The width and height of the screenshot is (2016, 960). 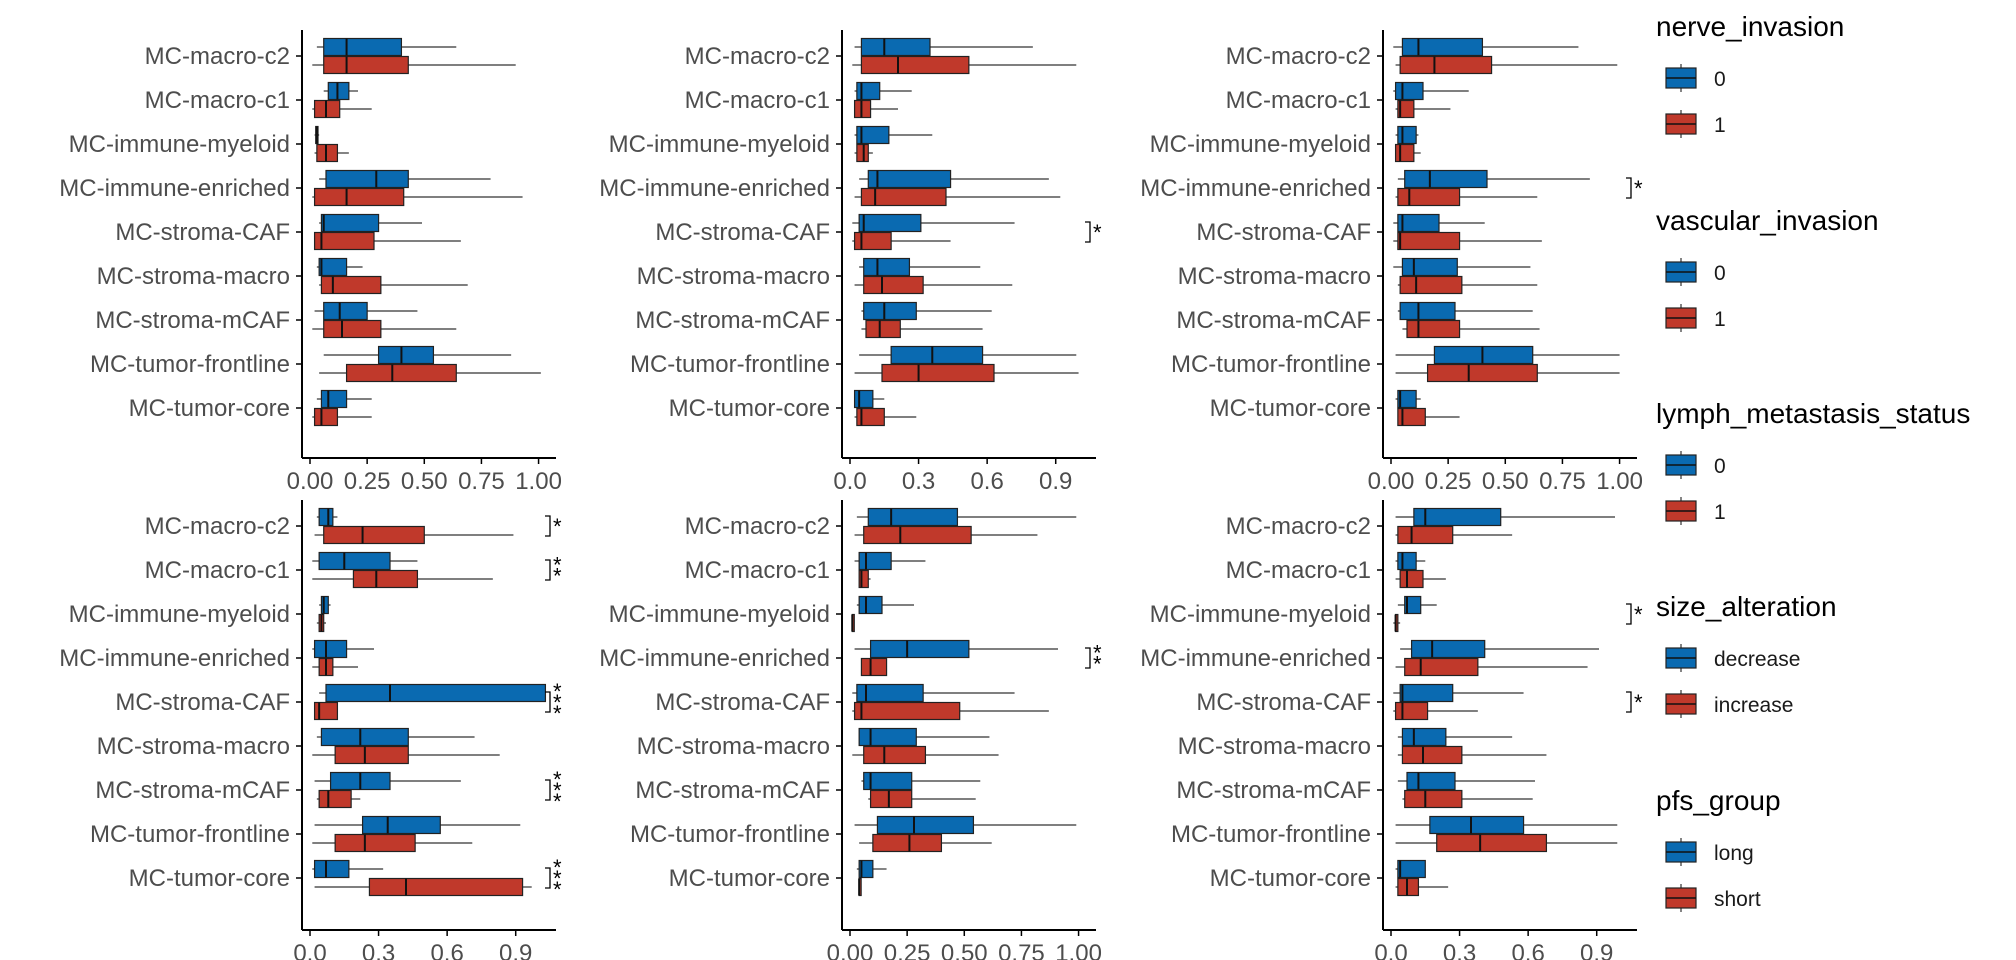 What do you see at coordinates (730, 834) in the screenshot?
I see `y-tick-label: MC-tumor-frontline` at bounding box center [730, 834].